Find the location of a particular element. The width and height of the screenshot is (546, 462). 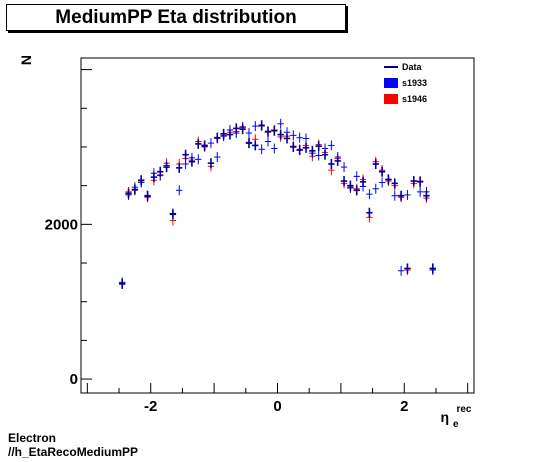

x-axis-label-sup: rec is located at coordinates (463, 409).